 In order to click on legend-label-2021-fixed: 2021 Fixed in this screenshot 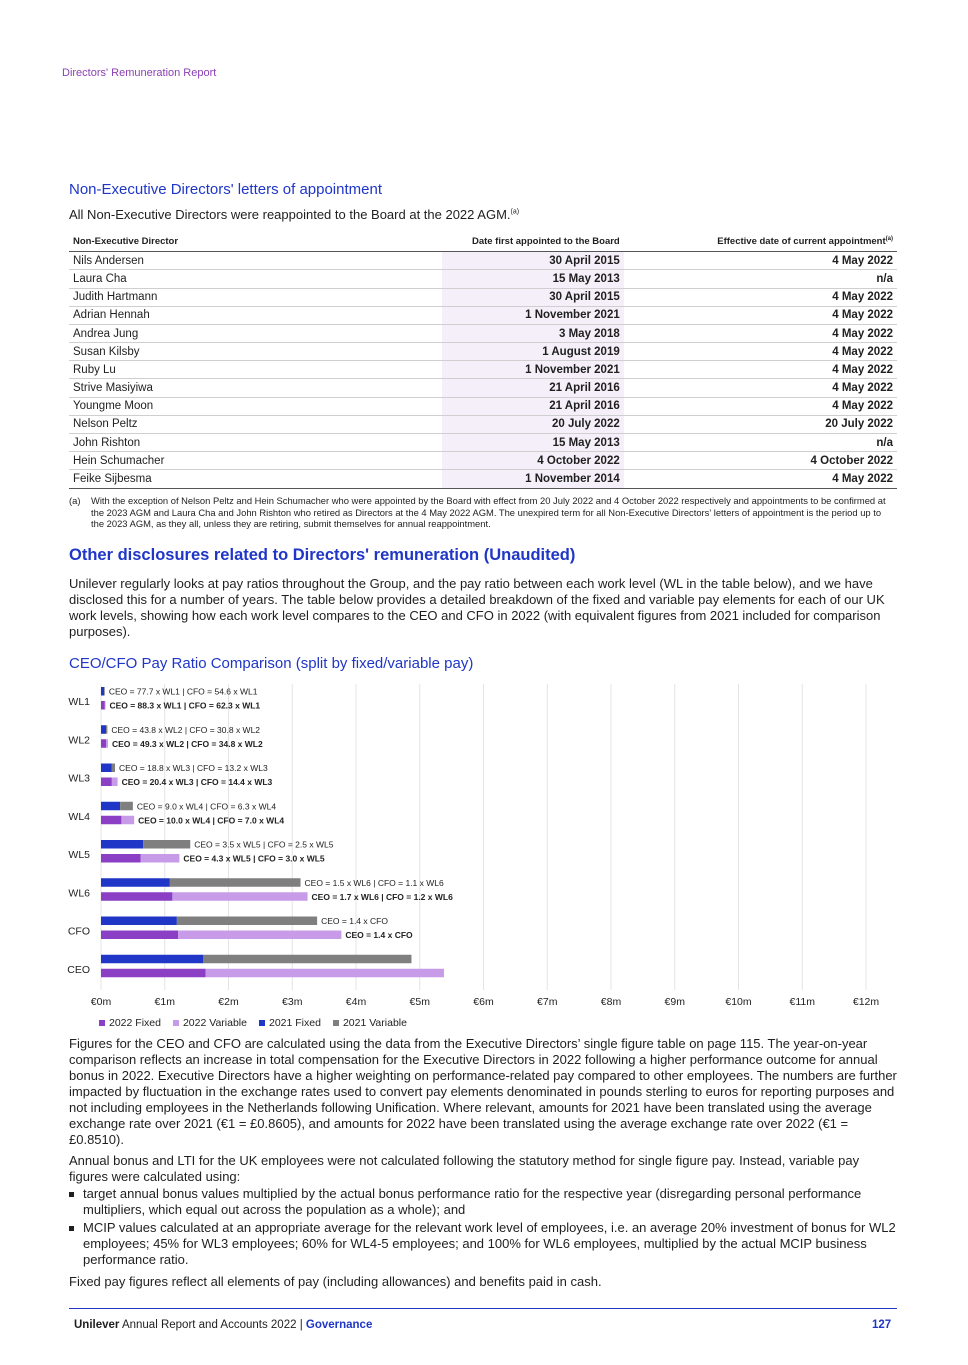, I will do `click(294, 1023)`.